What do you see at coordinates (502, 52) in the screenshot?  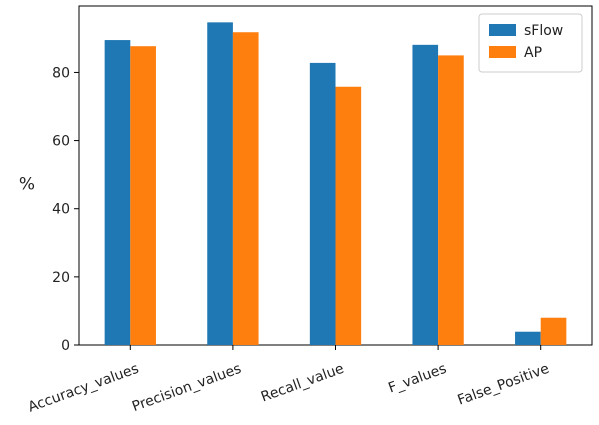 I see `legend-swatch-ap` at bounding box center [502, 52].